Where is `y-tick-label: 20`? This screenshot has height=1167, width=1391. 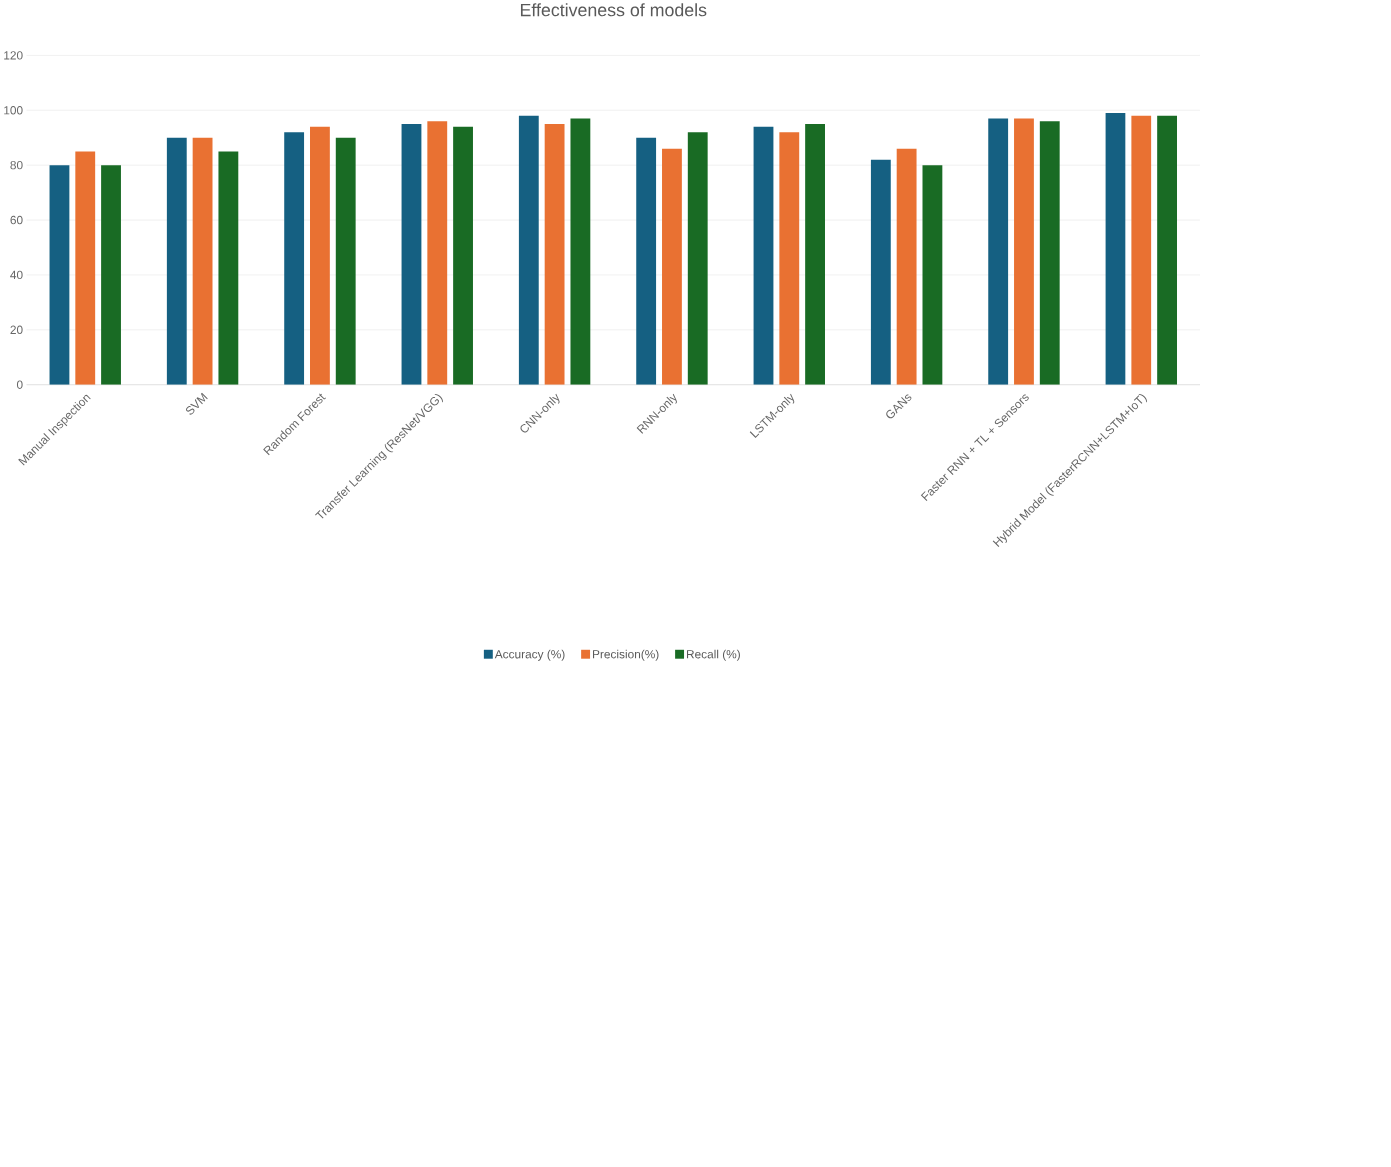
y-tick-label: 20 is located at coordinates (16, 330).